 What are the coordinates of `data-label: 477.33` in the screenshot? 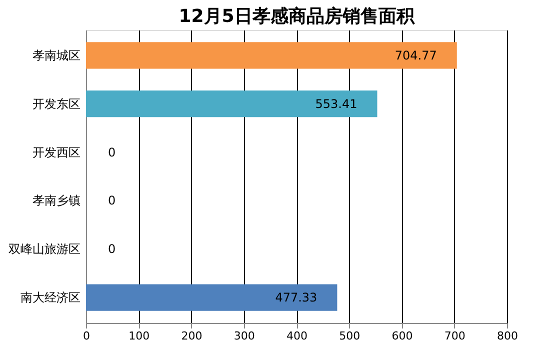 It's located at (296, 297).